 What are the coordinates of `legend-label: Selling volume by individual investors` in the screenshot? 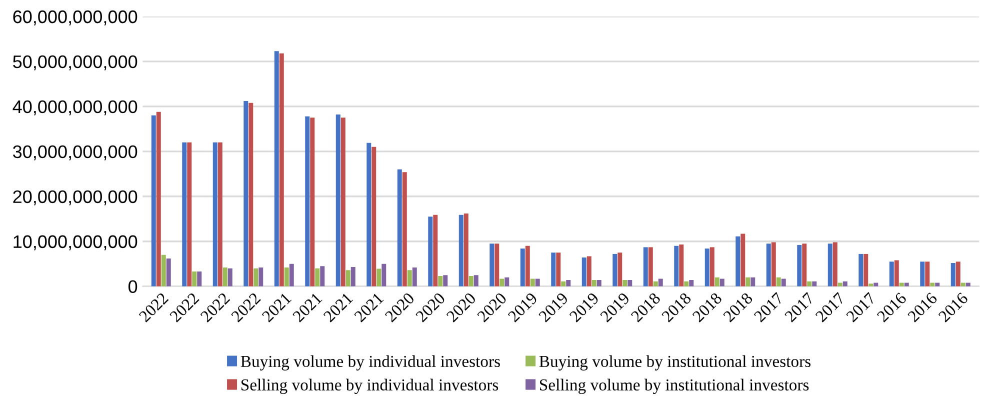 It's located at (369, 386).